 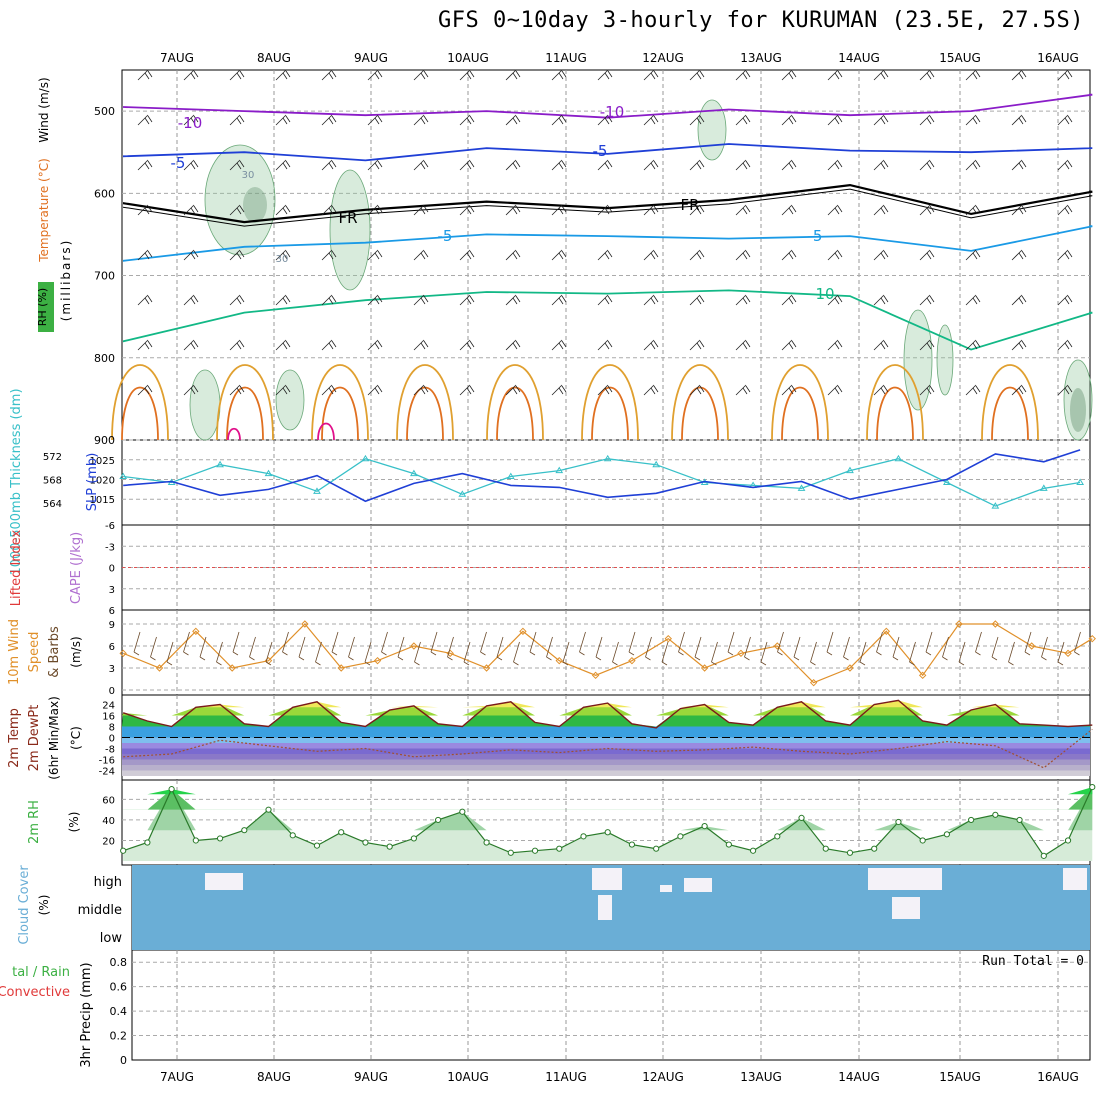 I want to click on panel-frame-prec, so click(x=611, y=1005).